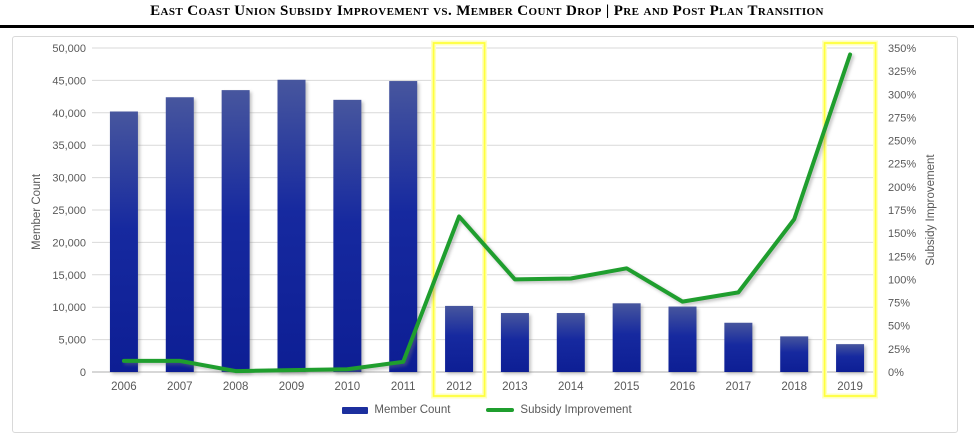 This screenshot has width=974, height=442. What do you see at coordinates (902, 72) in the screenshot?
I see `right-axis-tick-label: 325%` at bounding box center [902, 72].